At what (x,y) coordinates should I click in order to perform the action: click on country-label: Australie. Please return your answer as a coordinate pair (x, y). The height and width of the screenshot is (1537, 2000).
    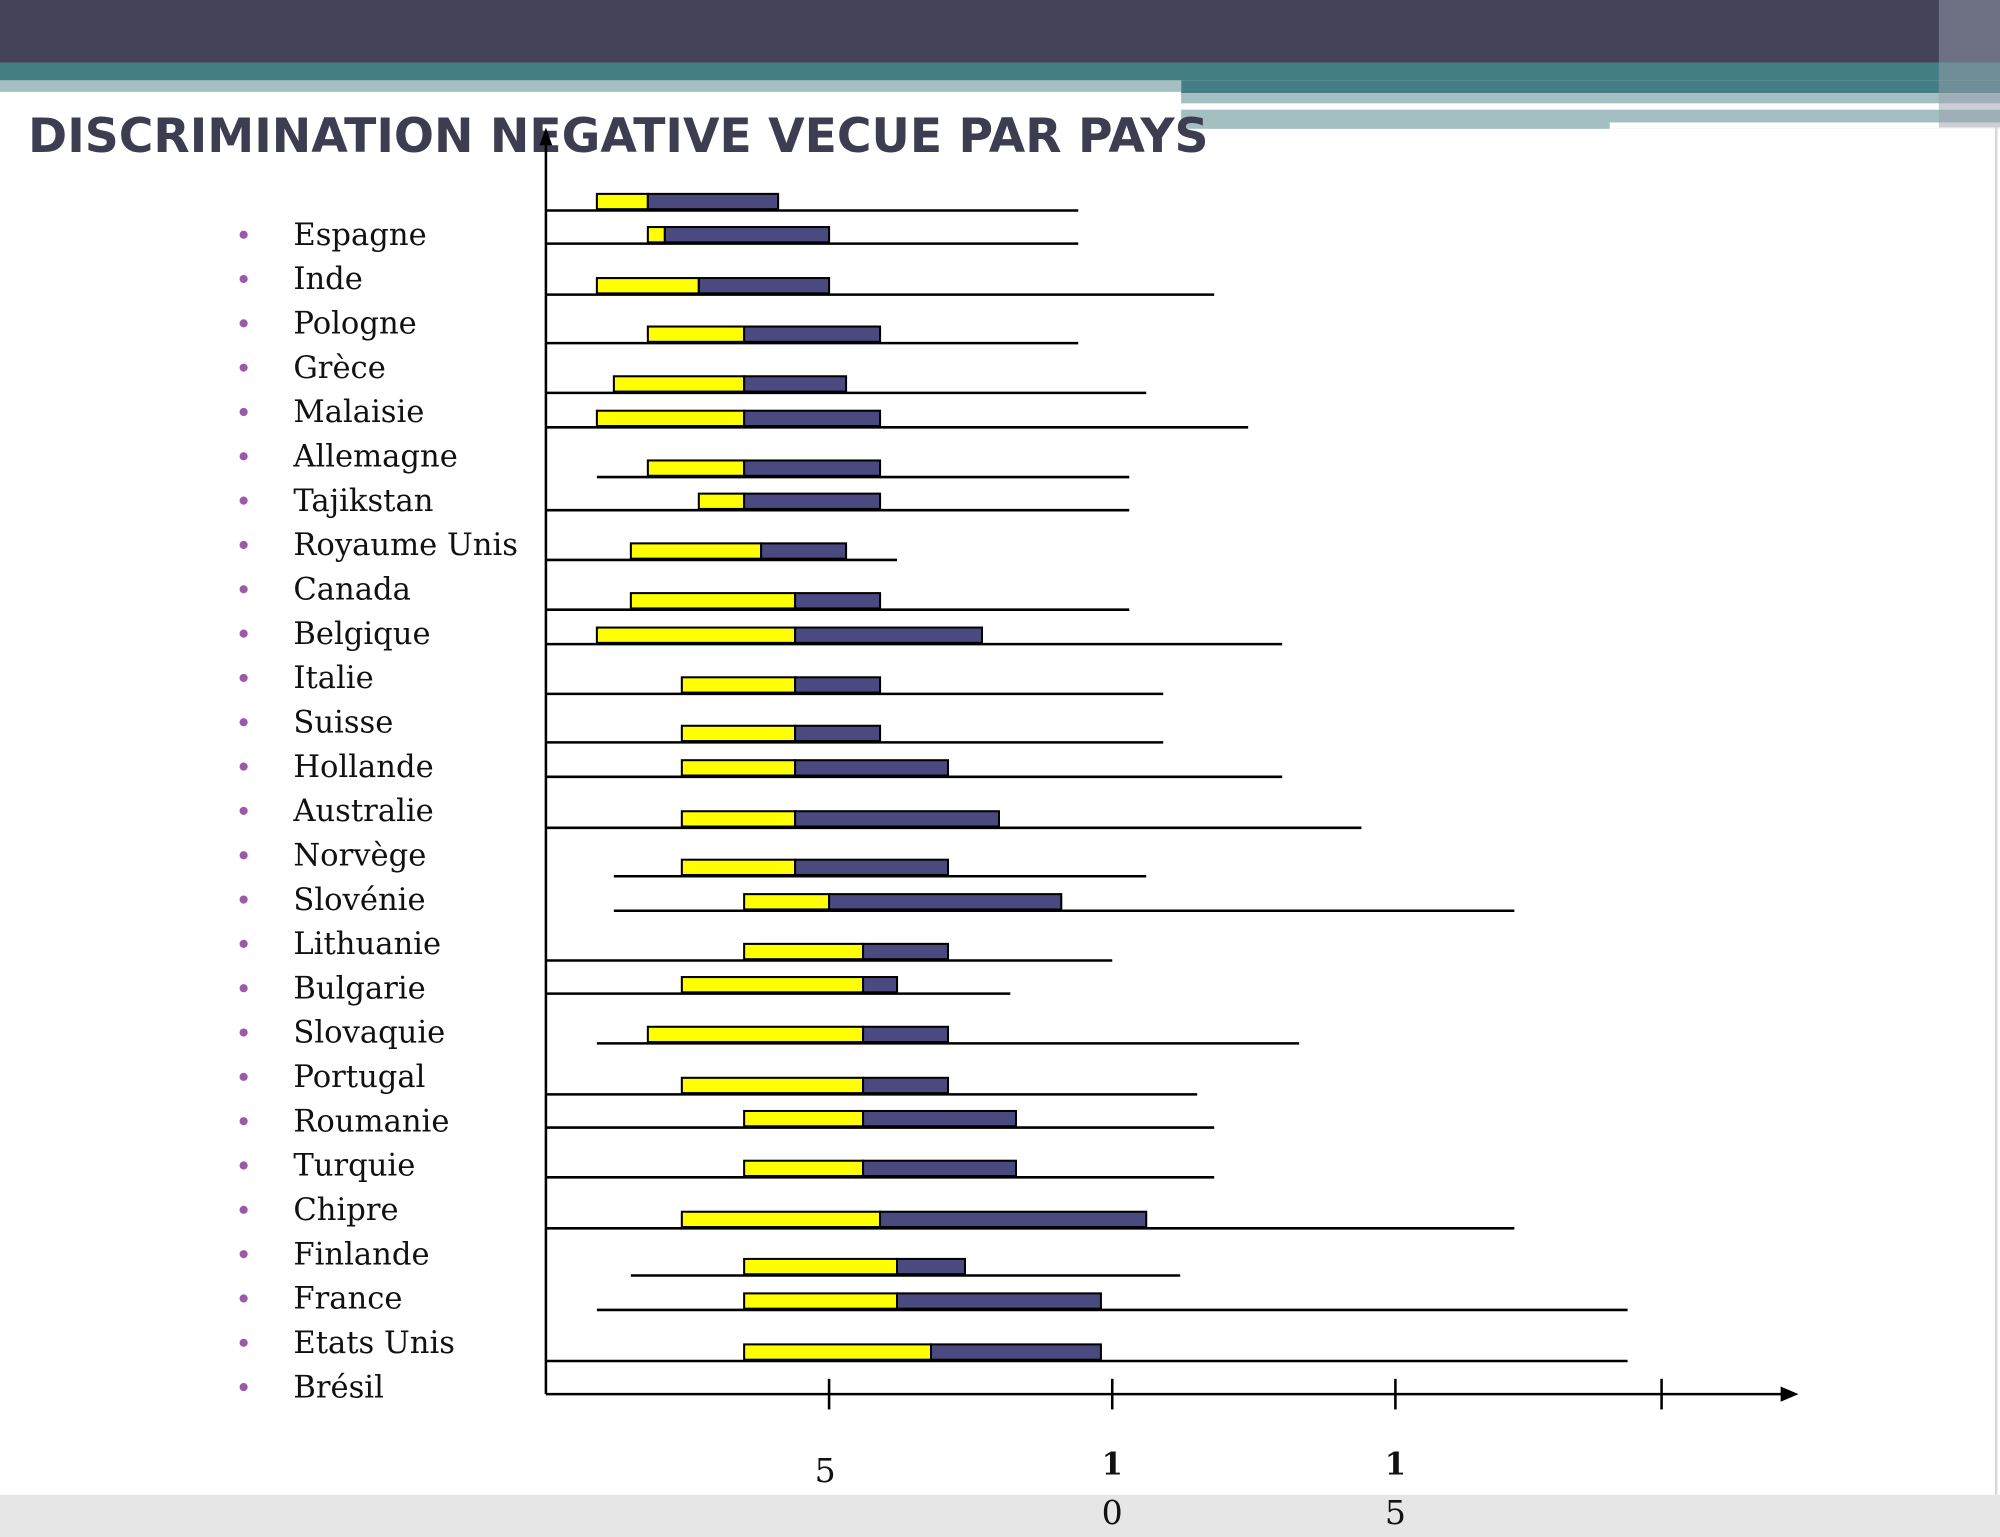
    Looking at the image, I should click on (362, 811).